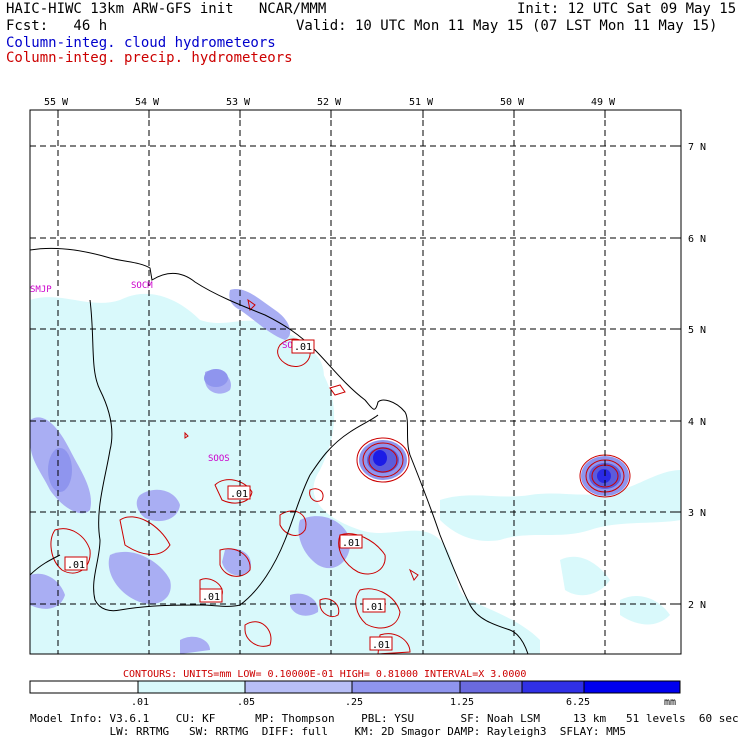 This screenshot has height=740, width=740. What do you see at coordinates (166, 9) in the screenshot?
I see `model-title: HAIC-HIWC 13km ARW-GFS init NCAR/MMM` at bounding box center [166, 9].